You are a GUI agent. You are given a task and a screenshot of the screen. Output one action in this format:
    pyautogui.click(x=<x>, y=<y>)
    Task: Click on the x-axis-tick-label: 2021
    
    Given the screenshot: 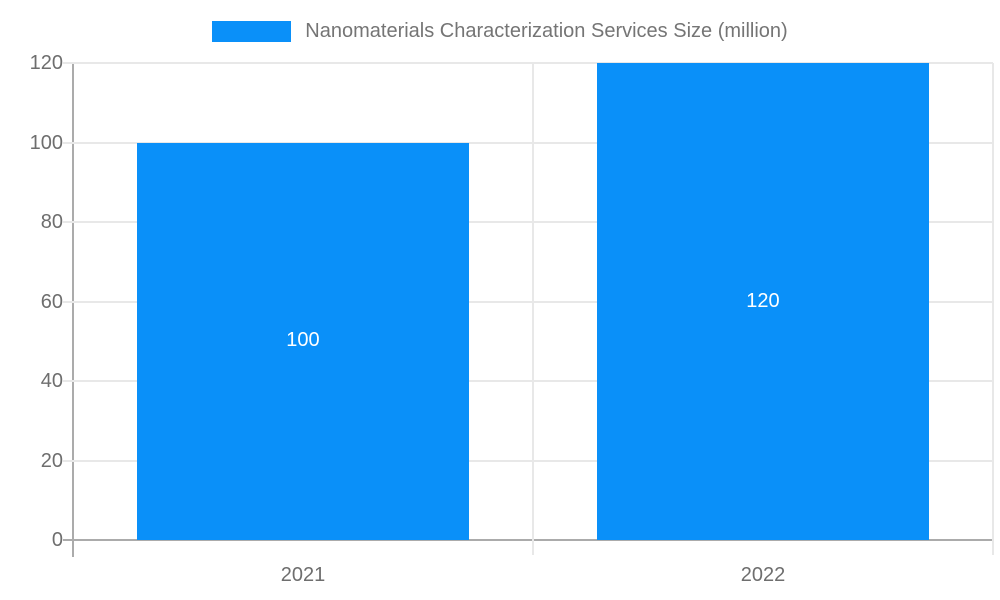 What is the action you would take?
    pyautogui.click(x=303, y=575)
    